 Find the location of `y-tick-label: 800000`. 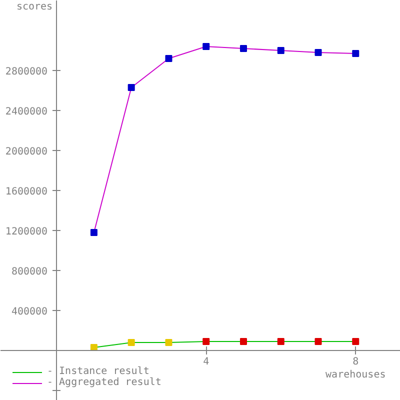

y-tick-label: 800000 is located at coordinates (29, 272).